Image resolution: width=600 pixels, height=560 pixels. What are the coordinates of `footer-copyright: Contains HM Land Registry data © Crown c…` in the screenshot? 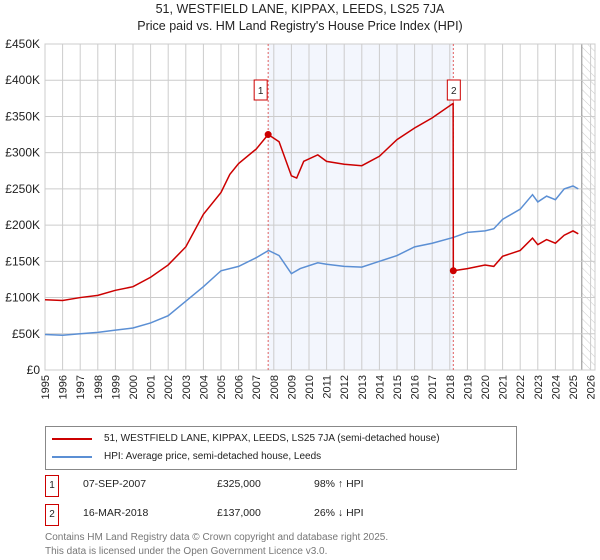 It's located at (217, 537).